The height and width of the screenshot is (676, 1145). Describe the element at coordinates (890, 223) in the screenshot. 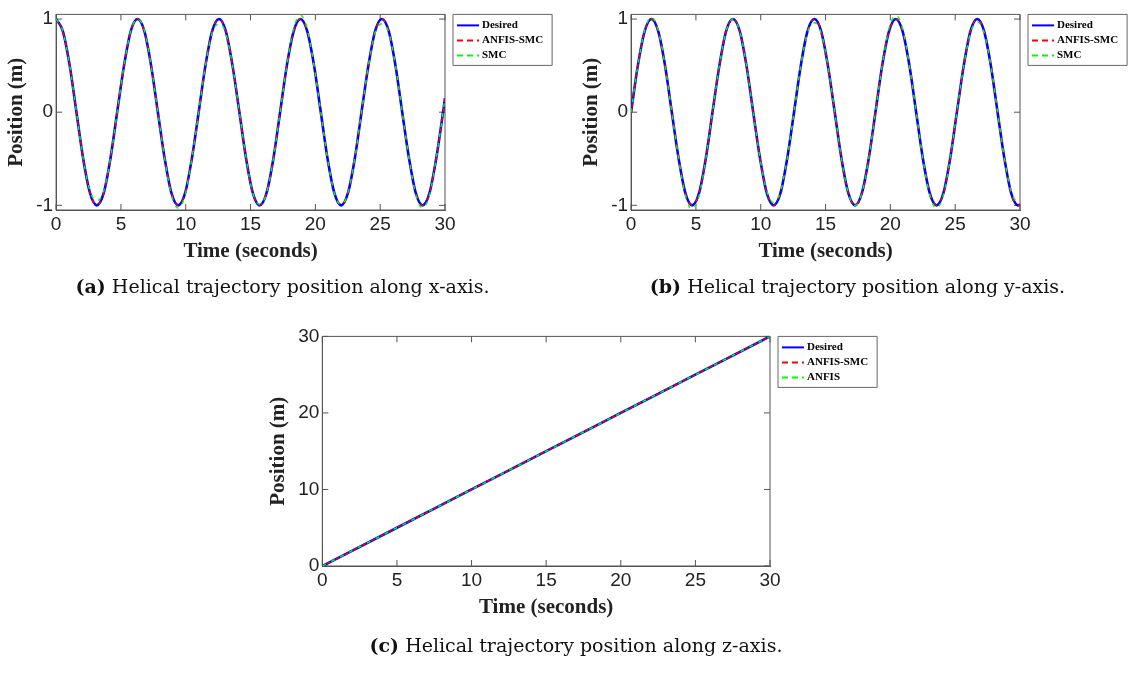

I see `x-tick-label: 20` at that location.